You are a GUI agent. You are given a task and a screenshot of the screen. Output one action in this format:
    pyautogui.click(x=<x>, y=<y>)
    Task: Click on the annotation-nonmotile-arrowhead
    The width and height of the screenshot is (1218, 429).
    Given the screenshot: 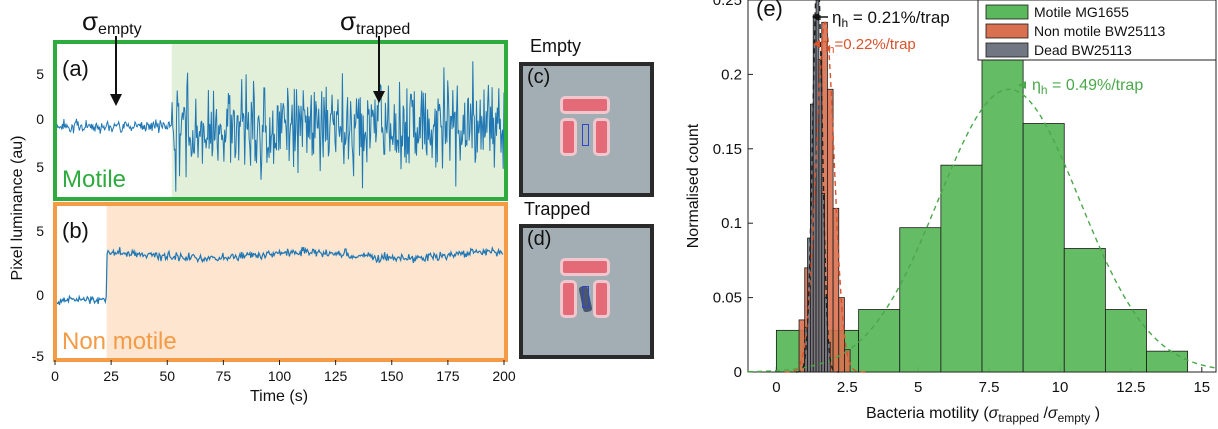 What is the action you would take?
    pyautogui.click(x=816, y=44)
    